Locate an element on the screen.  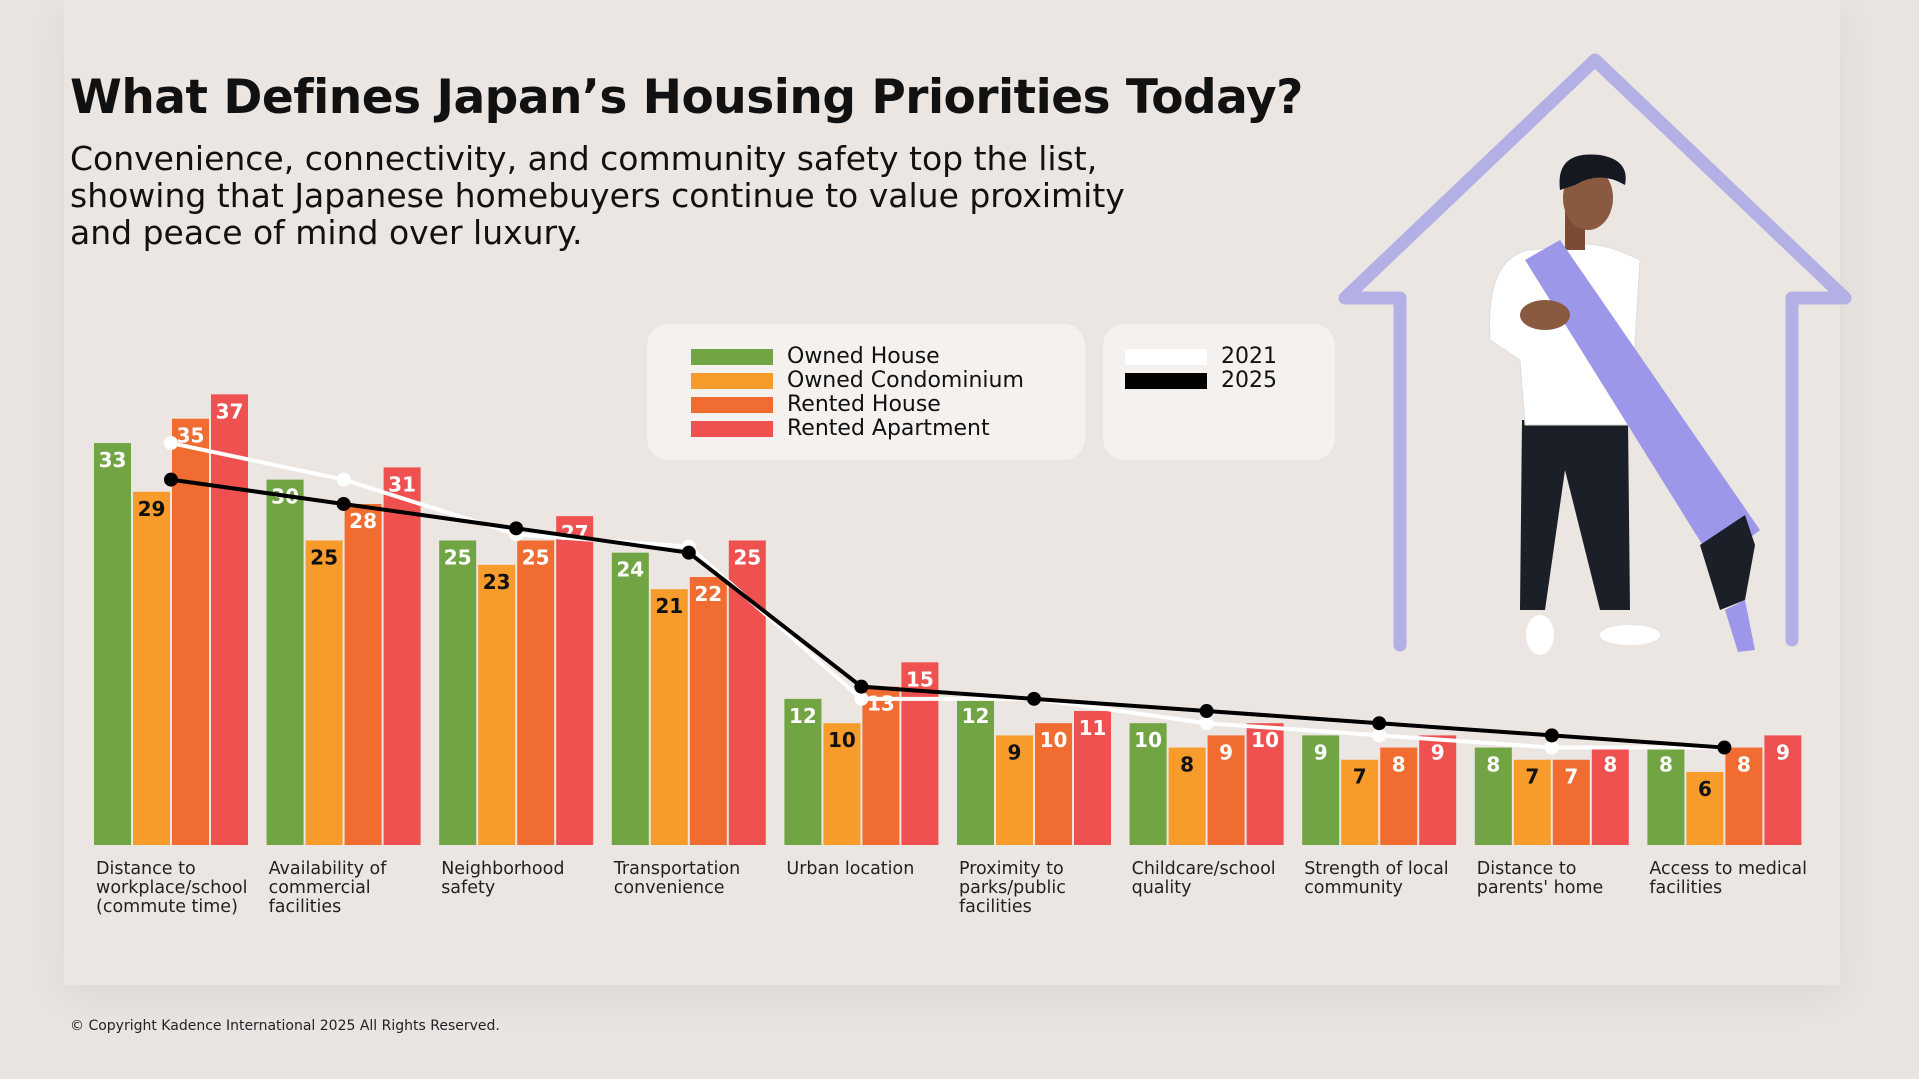
bar-value-label: 11 is located at coordinates (1093, 728).